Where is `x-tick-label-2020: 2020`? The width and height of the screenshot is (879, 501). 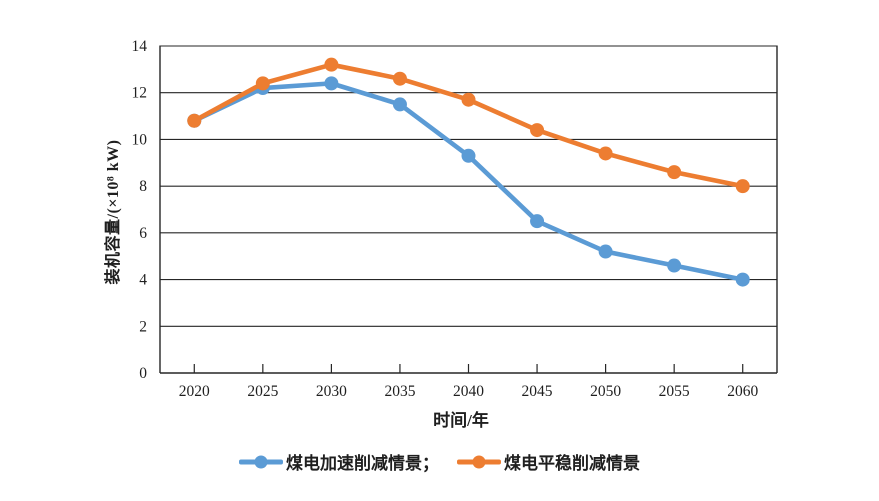 x-tick-label-2020: 2020 is located at coordinates (194, 391).